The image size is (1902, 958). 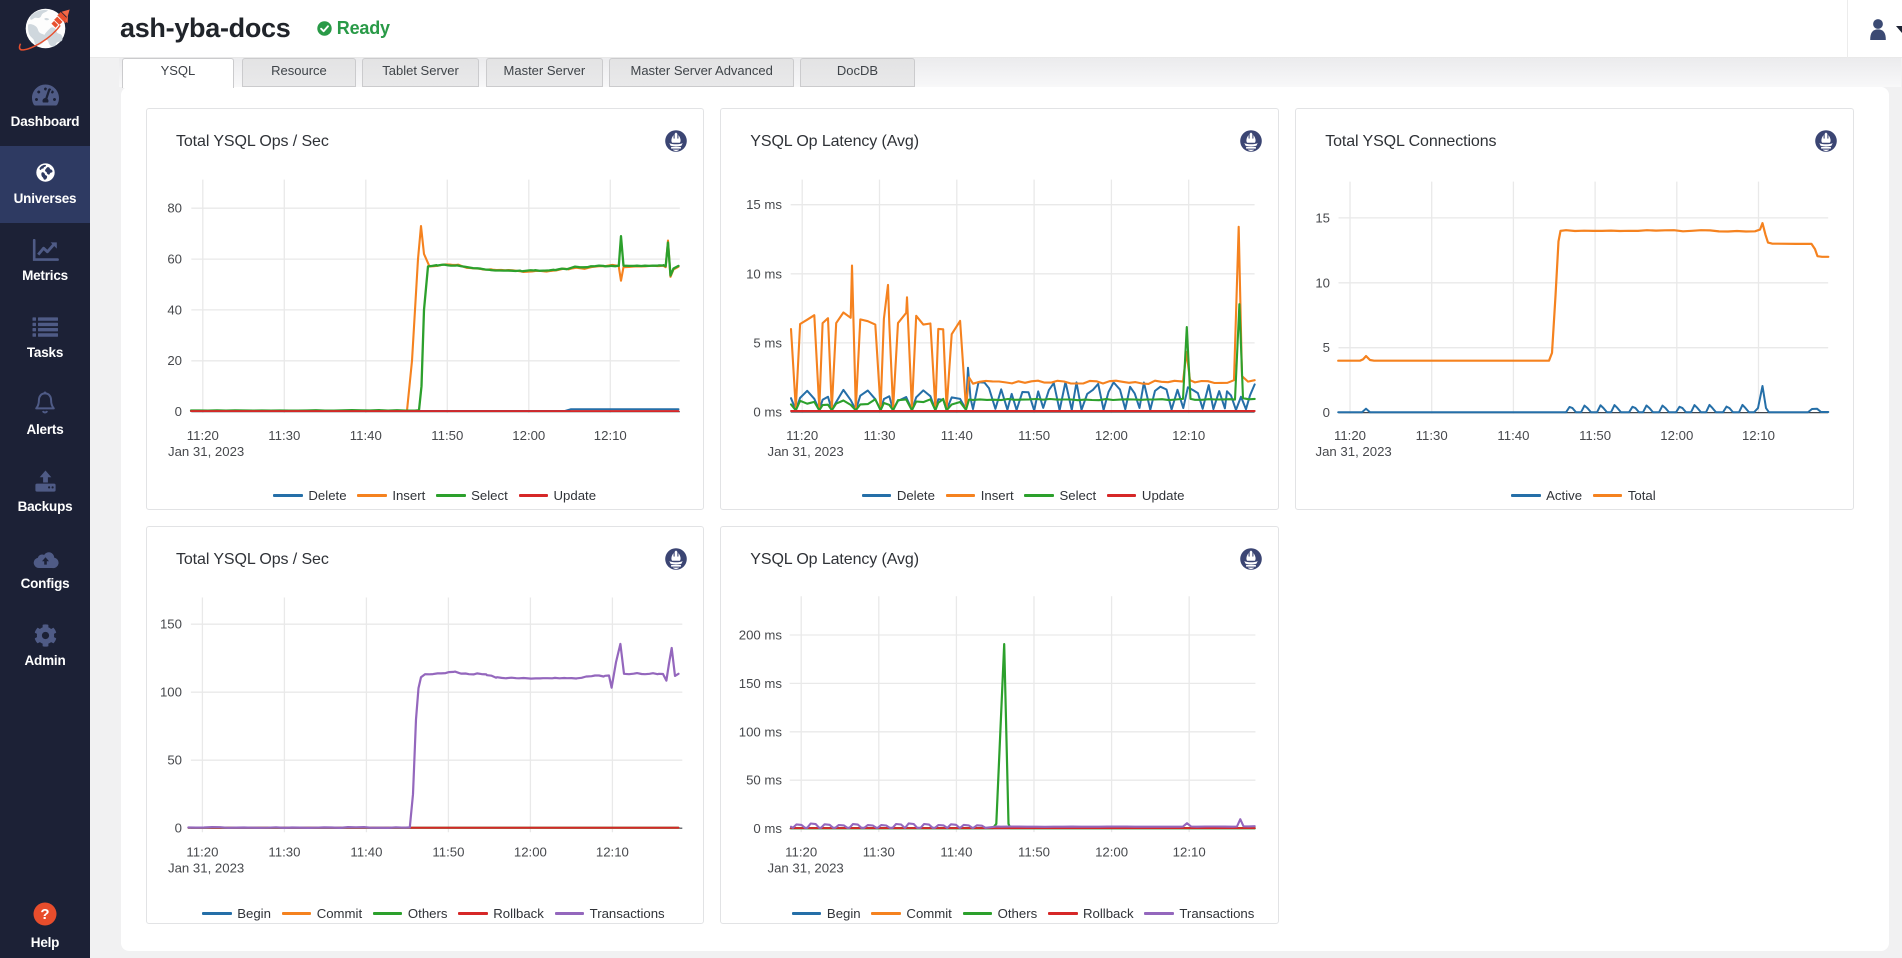 I want to click on svg-text: 100, so click(x=171, y=692).